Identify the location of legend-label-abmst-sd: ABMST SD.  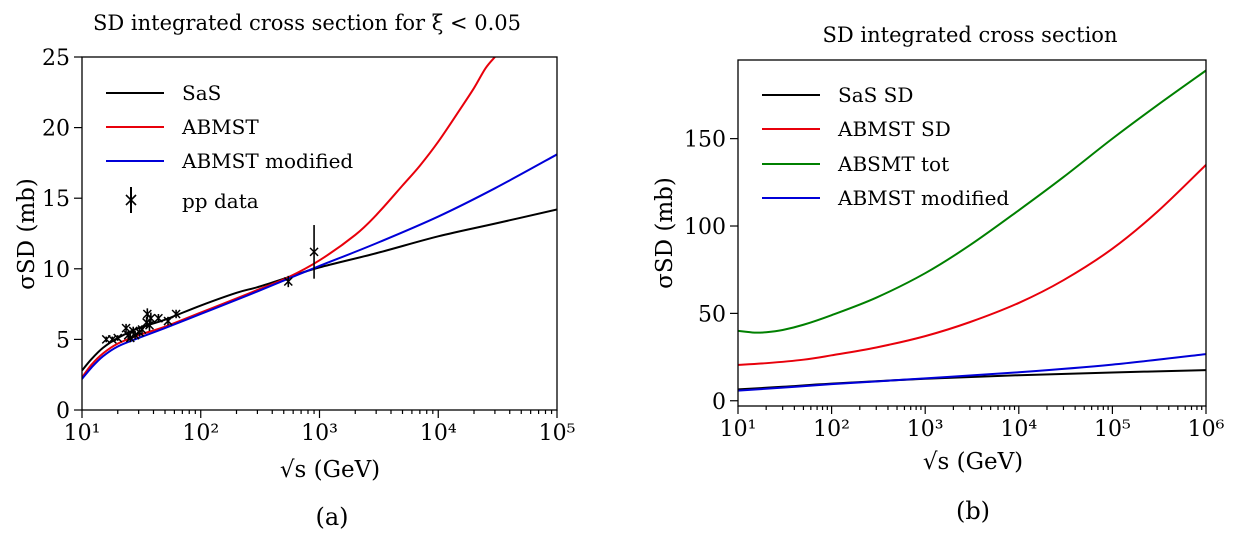
(894, 129).